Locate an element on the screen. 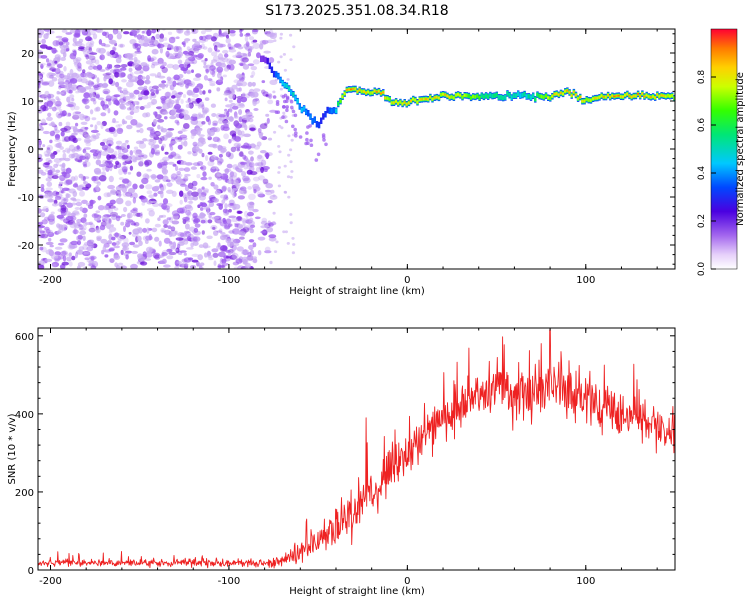 The image size is (750, 600). colorbar-tick-label: 0.4 is located at coordinates (702, 173).